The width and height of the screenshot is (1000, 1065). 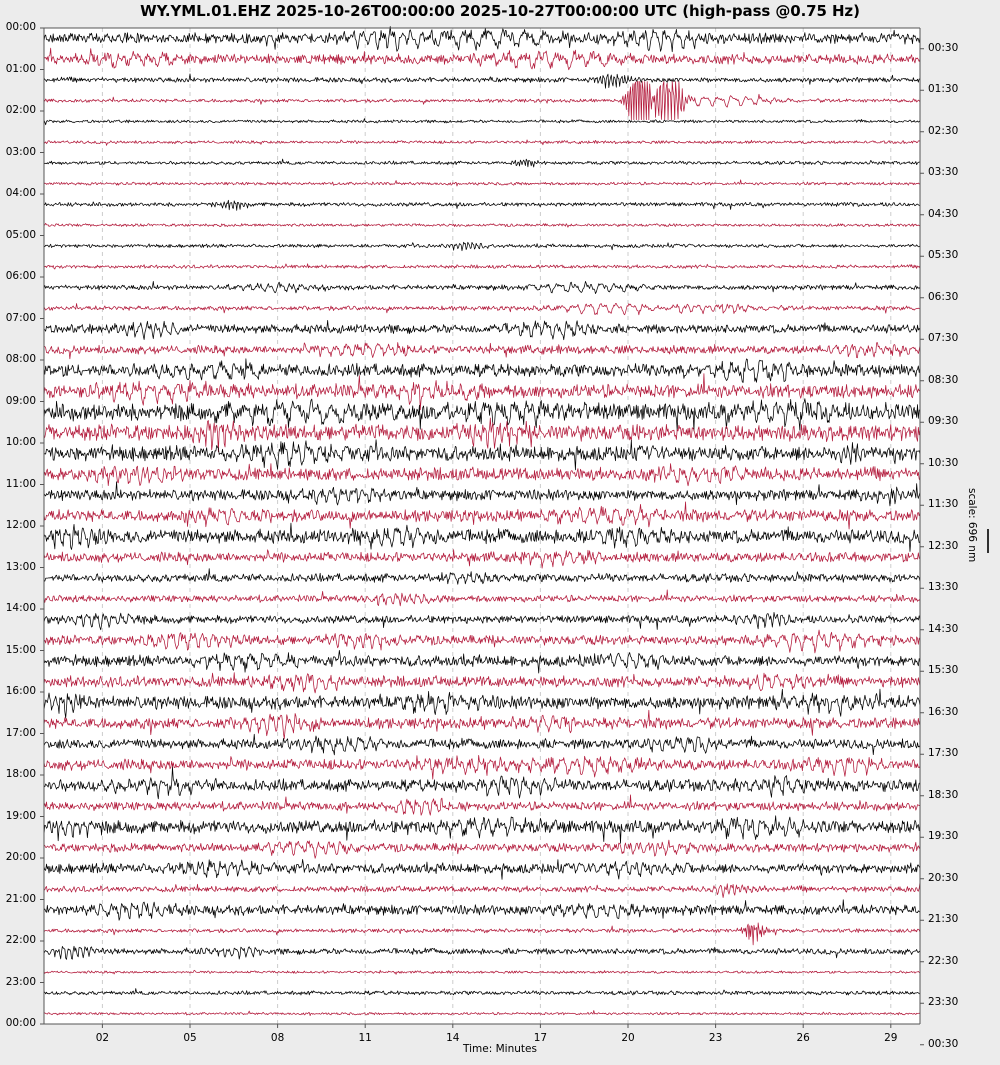 I want to click on right-tick-label: 09:30, so click(x=943, y=421).